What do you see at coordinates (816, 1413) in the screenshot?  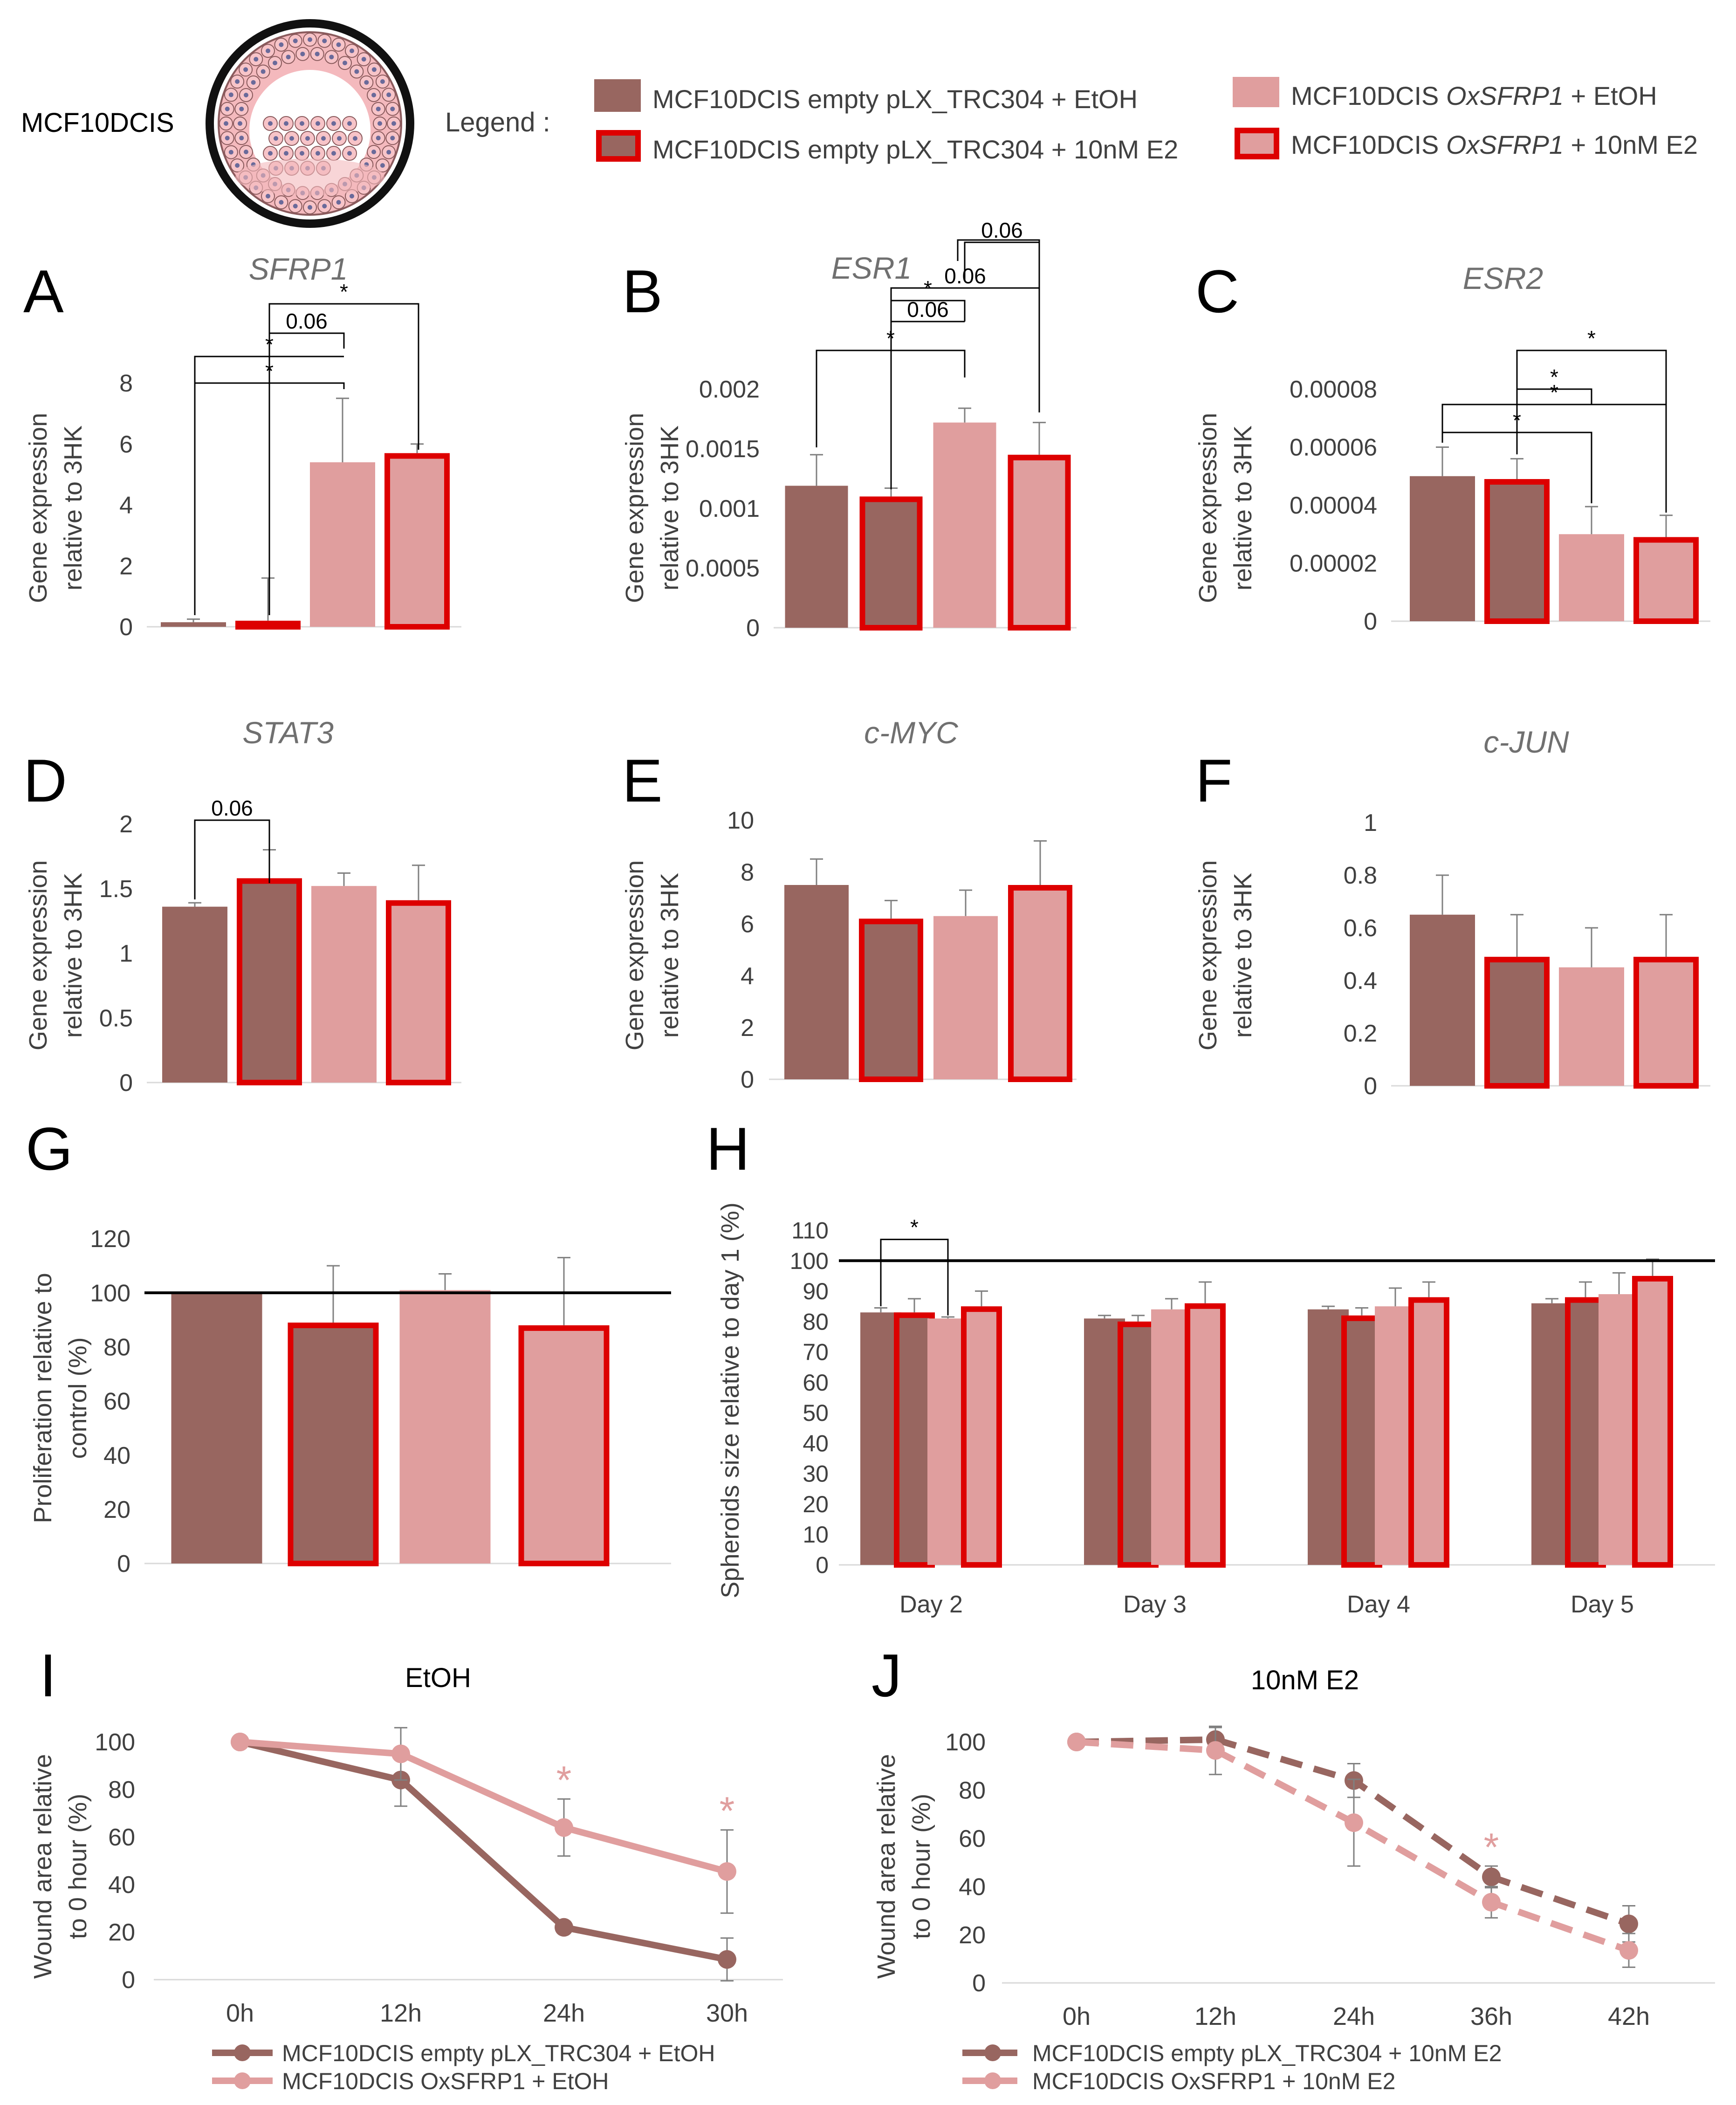 I see `y-tick-label: 50` at bounding box center [816, 1413].